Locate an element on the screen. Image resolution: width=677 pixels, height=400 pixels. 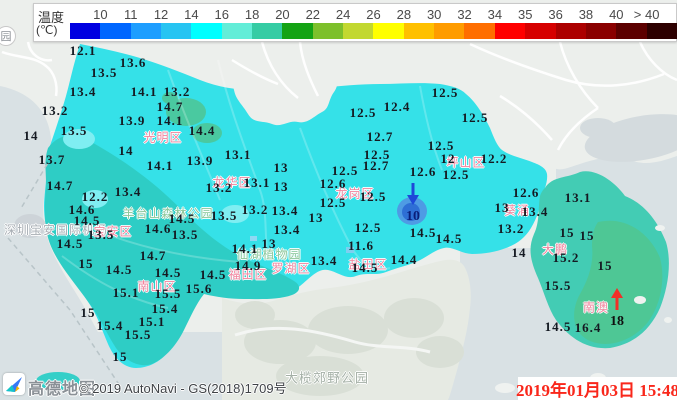
legend-tick-36: 36 is located at coordinates (555, 14).